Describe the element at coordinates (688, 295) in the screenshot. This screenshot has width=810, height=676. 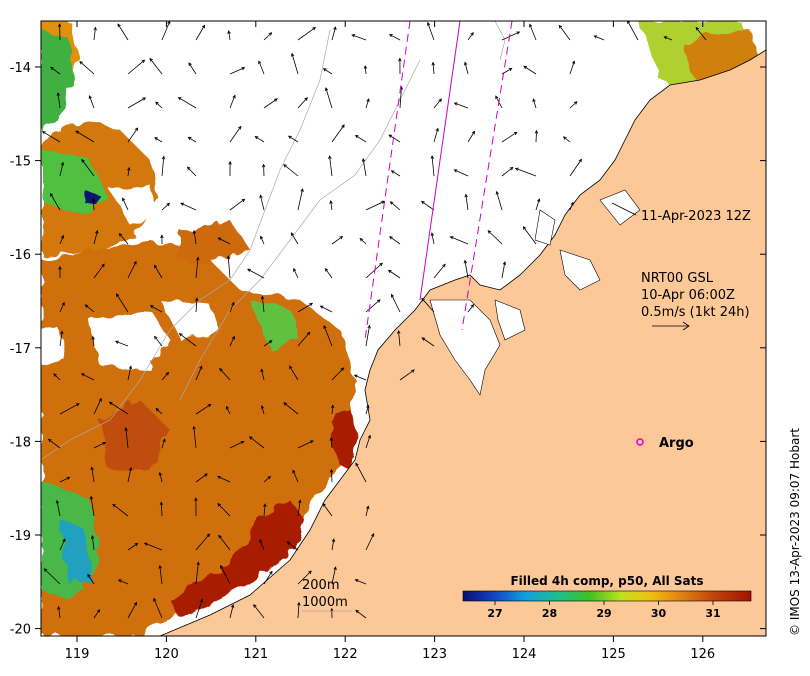
I see `current-time-label: 10-Apr 06:00Z` at that location.